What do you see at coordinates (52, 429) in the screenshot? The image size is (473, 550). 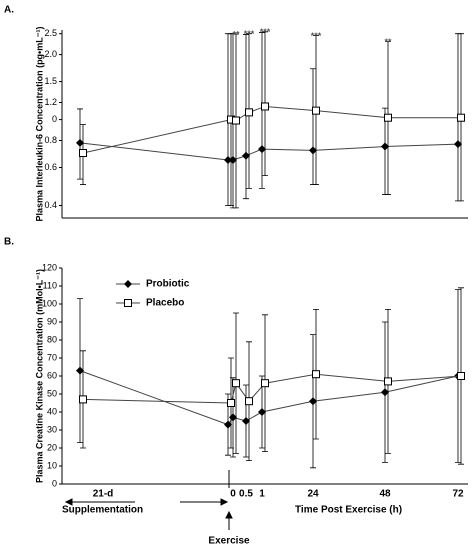 I see `y-tick-label: 30` at bounding box center [52, 429].